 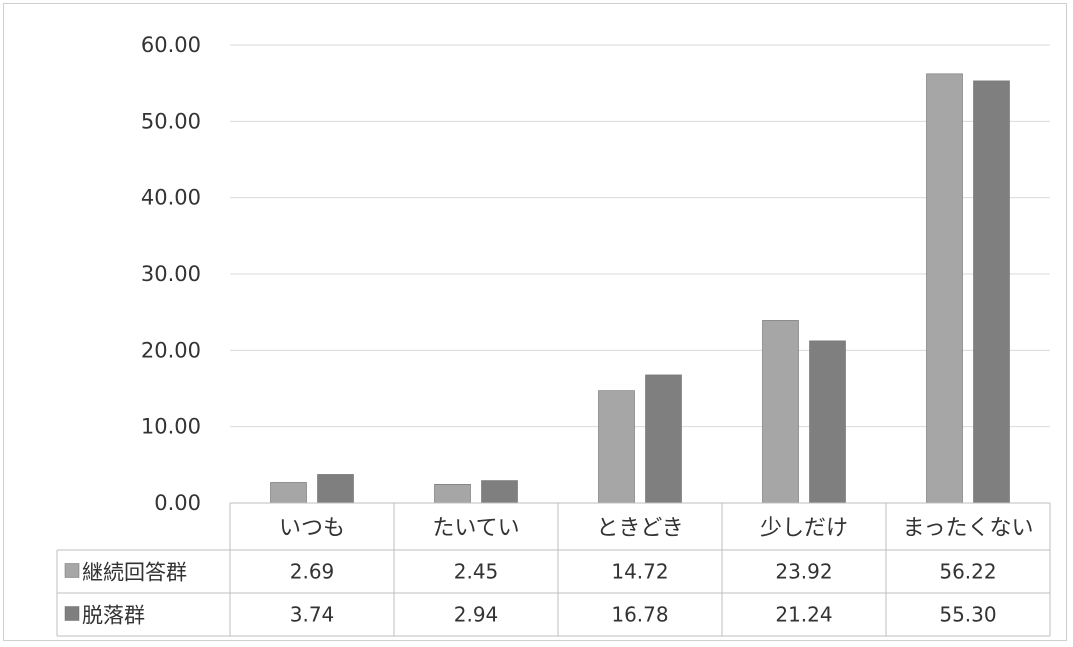 I want to click on data-label: 2.69, so click(x=312, y=572).